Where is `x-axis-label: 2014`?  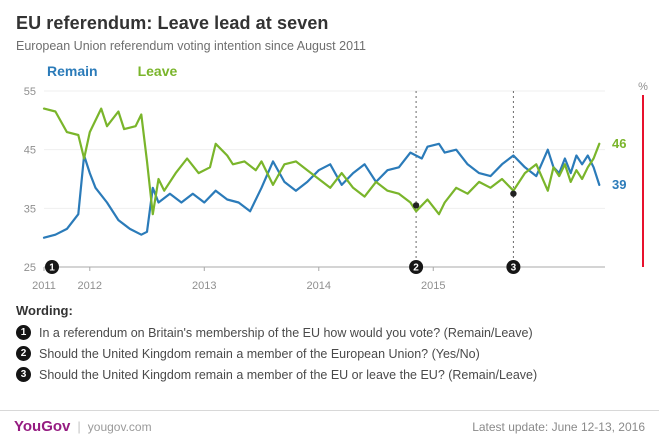 x-axis-label: 2014 is located at coordinates (319, 286).